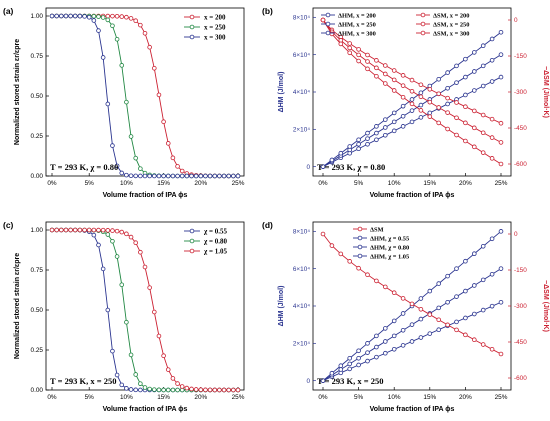 The height and width of the screenshot is (421, 550). Describe the element at coordinates (520, 56) in the screenshot. I see `y-right-tick-label: -150` at that location.